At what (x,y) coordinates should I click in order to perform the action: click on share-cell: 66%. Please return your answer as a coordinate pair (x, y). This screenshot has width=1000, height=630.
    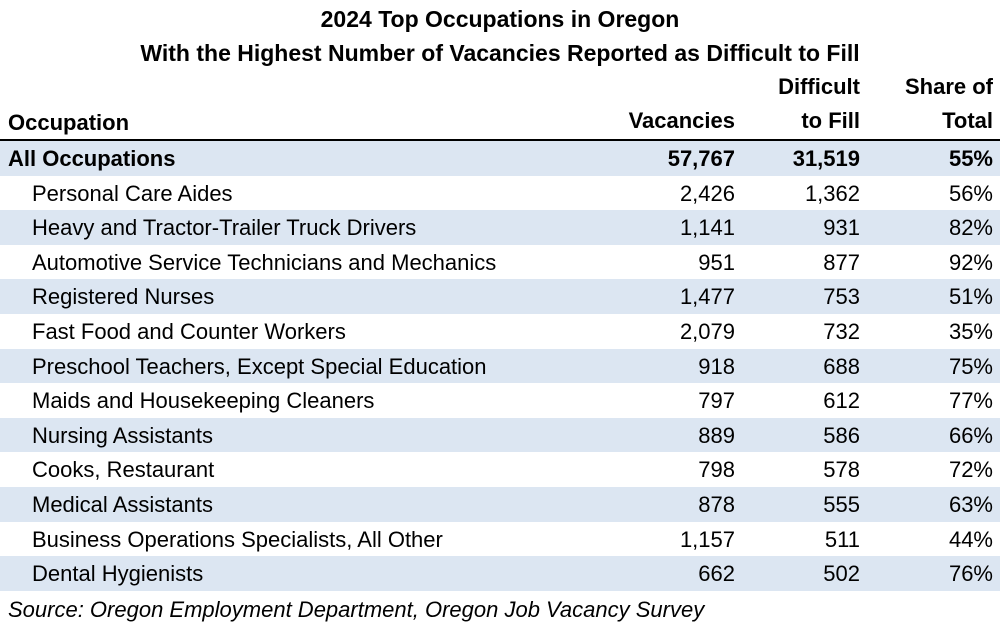
    Looking at the image, I should click on (970, 435).